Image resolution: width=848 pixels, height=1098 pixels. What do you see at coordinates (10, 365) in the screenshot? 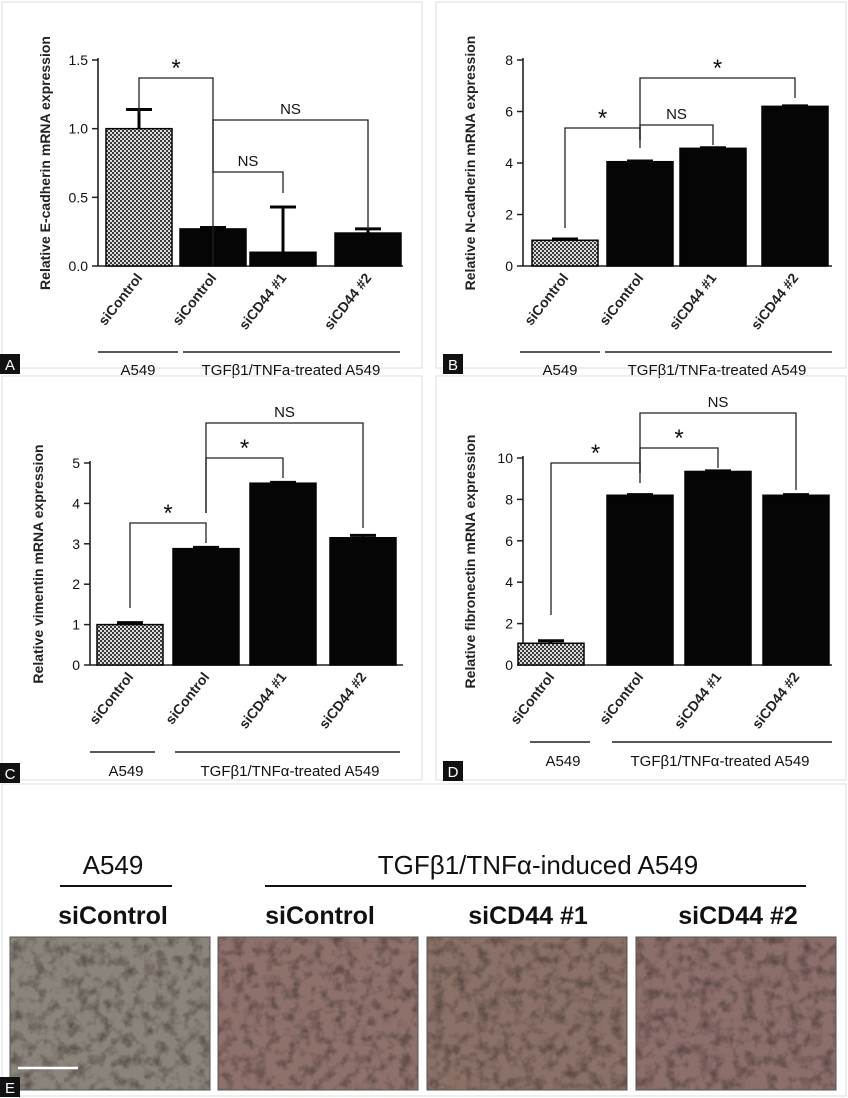
I see `panel-tag-letter: A` at bounding box center [10, 365].